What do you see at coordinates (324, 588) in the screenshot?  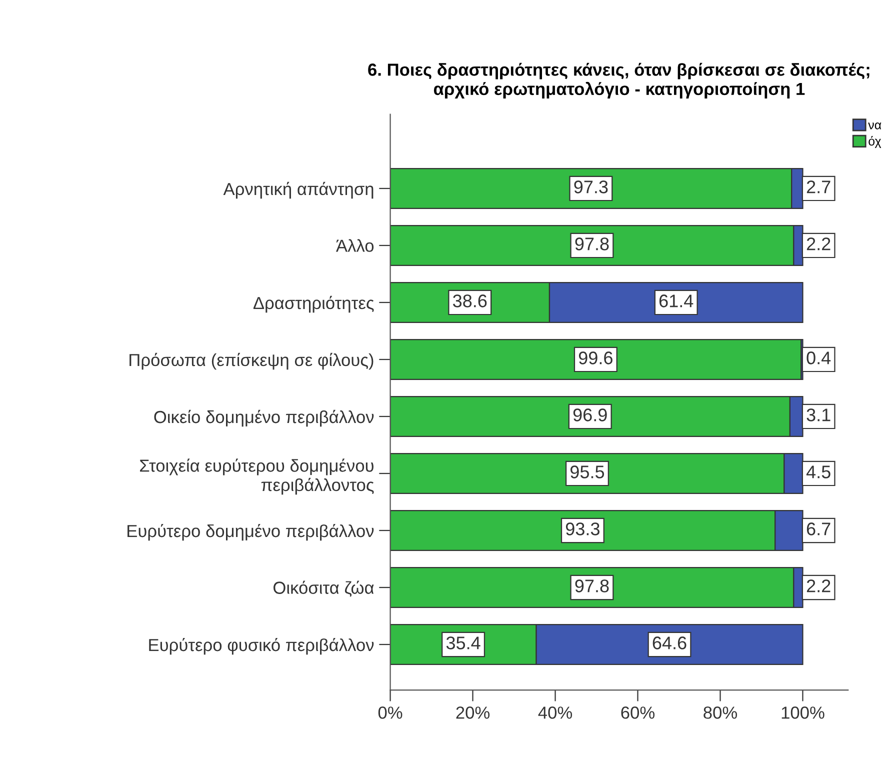 I see `y-tick-label: Οικόσιτα ζώα` at bounding box center [324, 588].